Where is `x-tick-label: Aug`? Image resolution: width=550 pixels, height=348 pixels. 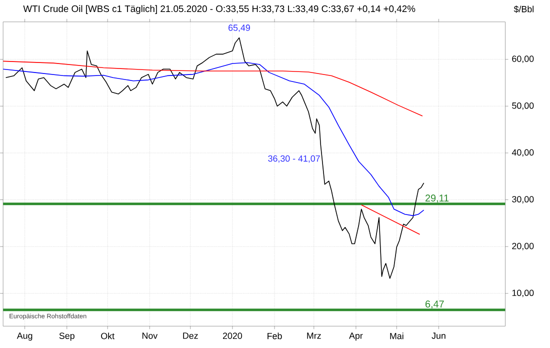 x-tick-label: Aug is located at coordinates (24, 336).